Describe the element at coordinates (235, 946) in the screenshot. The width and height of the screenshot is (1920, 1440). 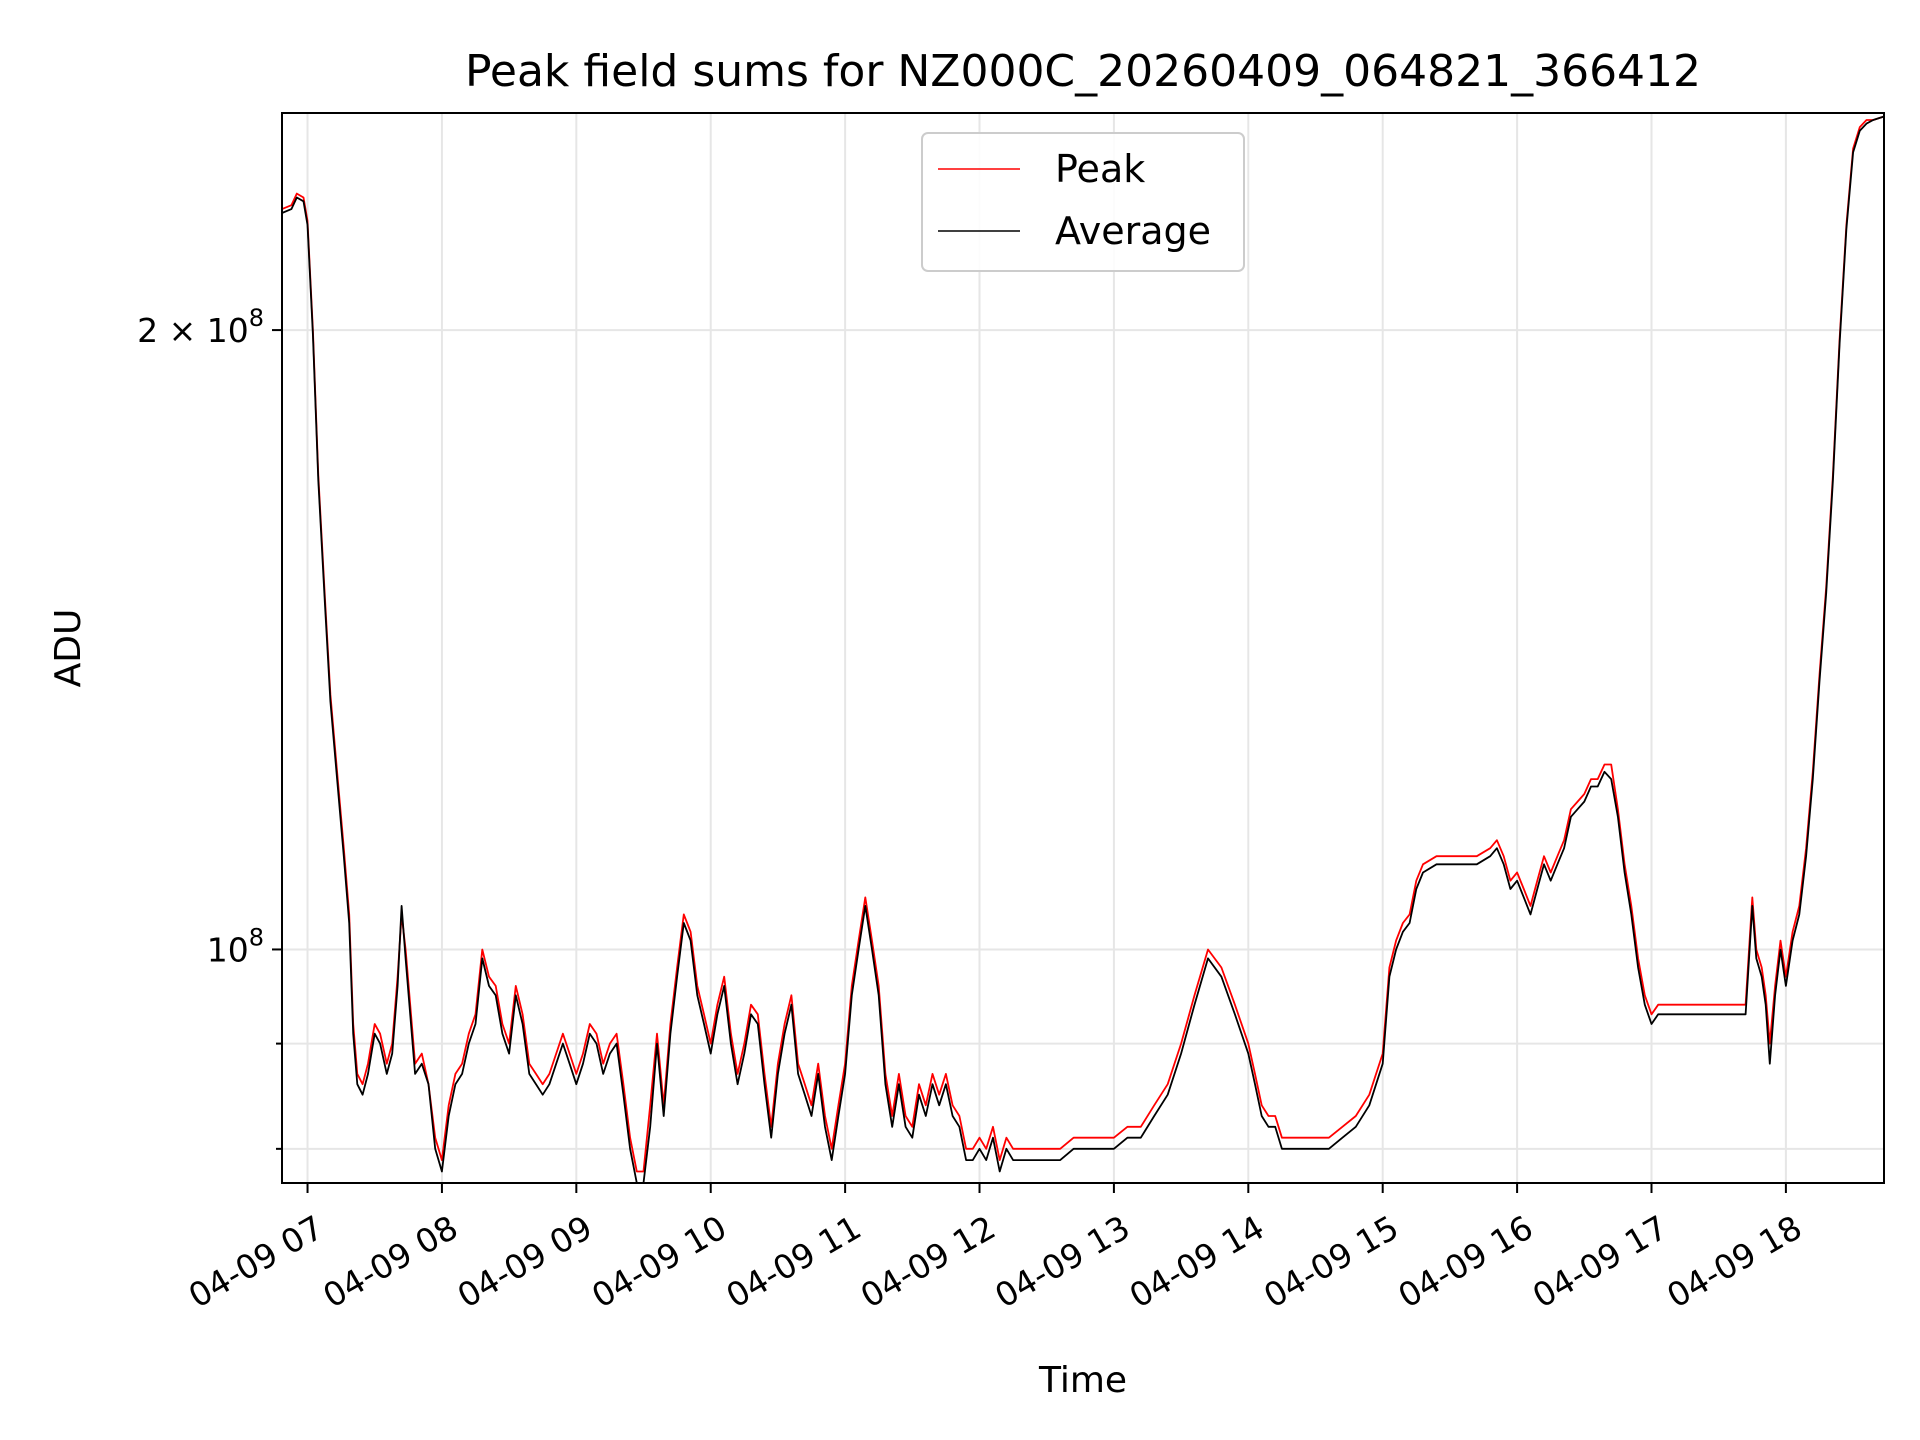
I see `y-tick-label: 108` at that location.